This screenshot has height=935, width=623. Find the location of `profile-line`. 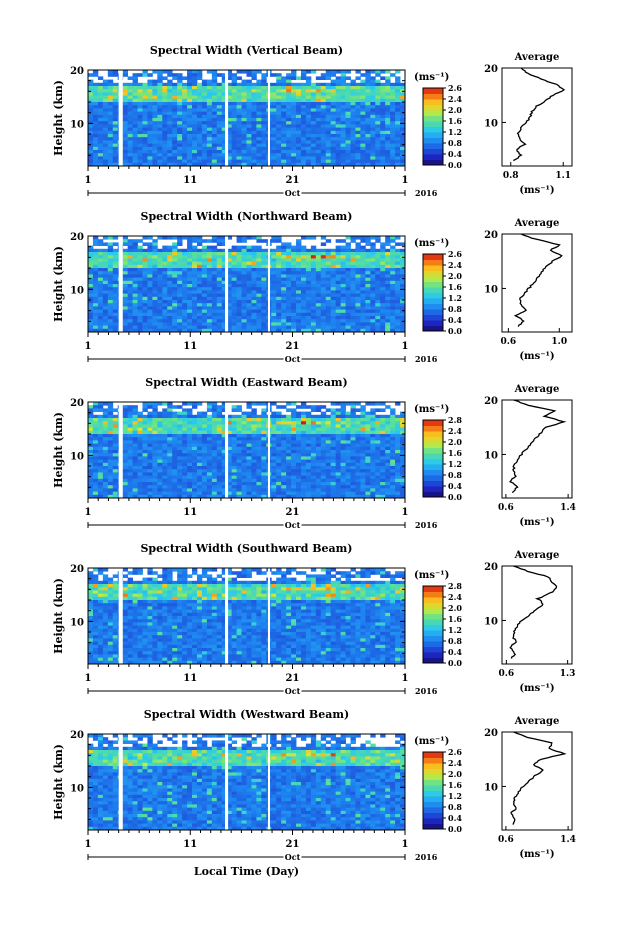

profile-line is located at coordinates (538, 280).